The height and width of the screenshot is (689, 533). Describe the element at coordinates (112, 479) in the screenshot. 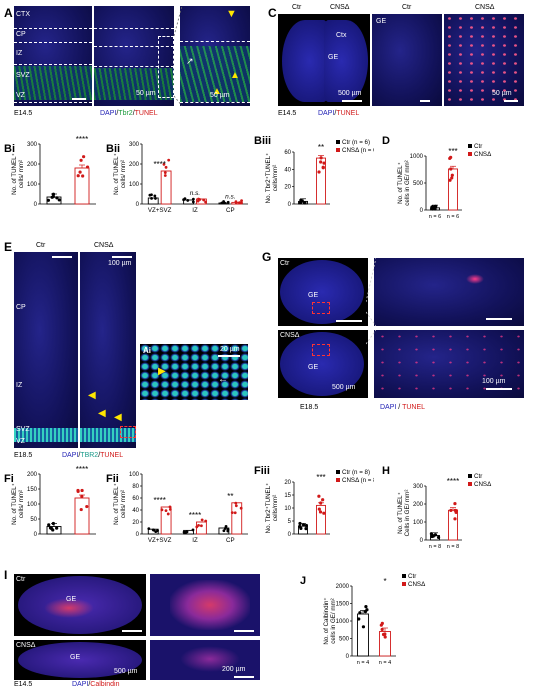

I see `chart-panel-label: Fii` at that location.